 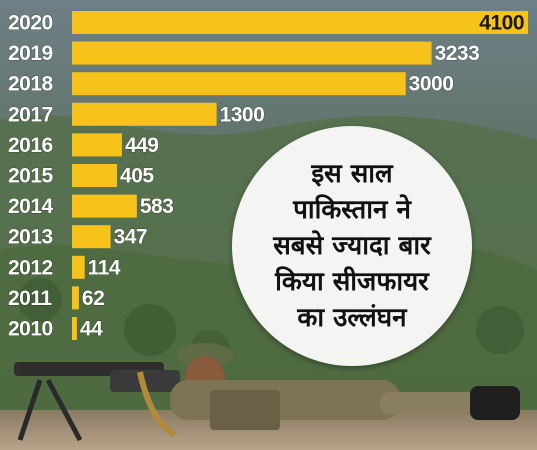 I want to click on bar-2011, so click(x=75, y=298).